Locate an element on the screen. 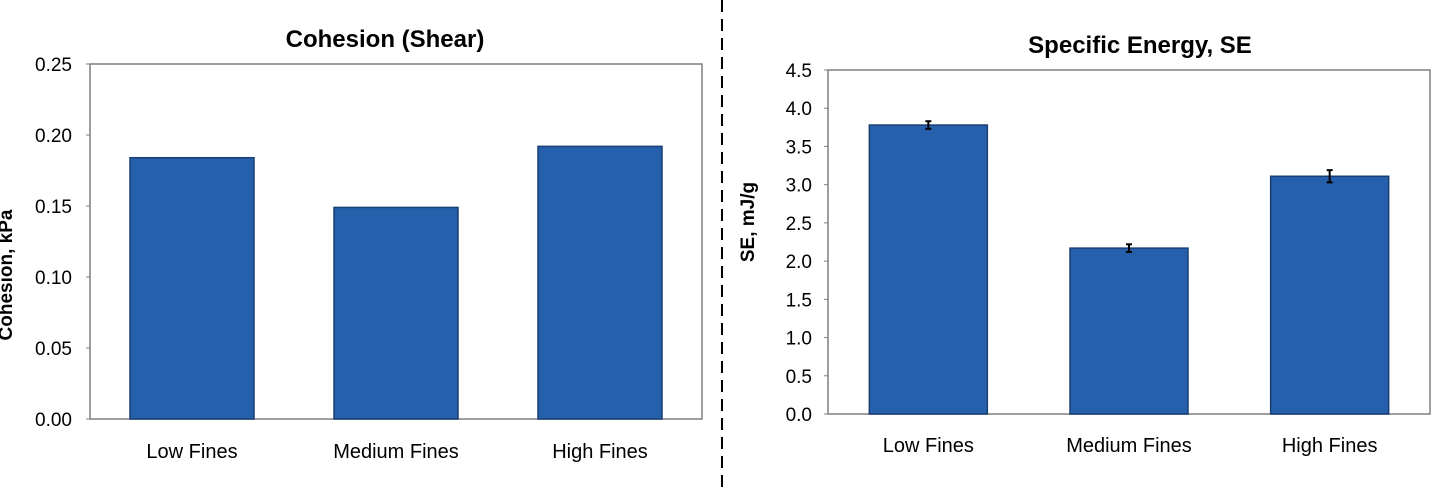 This screenshot has width=1440, height=492. y-tick-label: 1.0 is located at coordinates (799, 339).